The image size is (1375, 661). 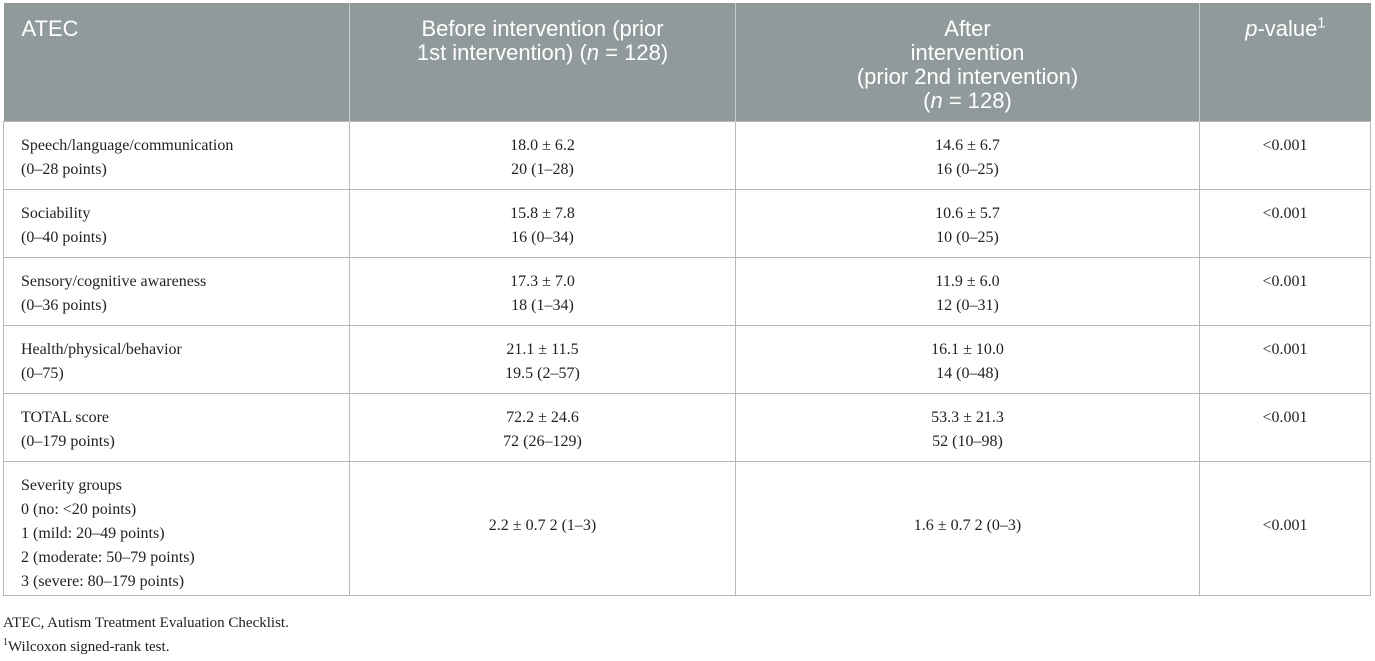 I want to click on header-atec: ATEC, so click(x=176, y=62).